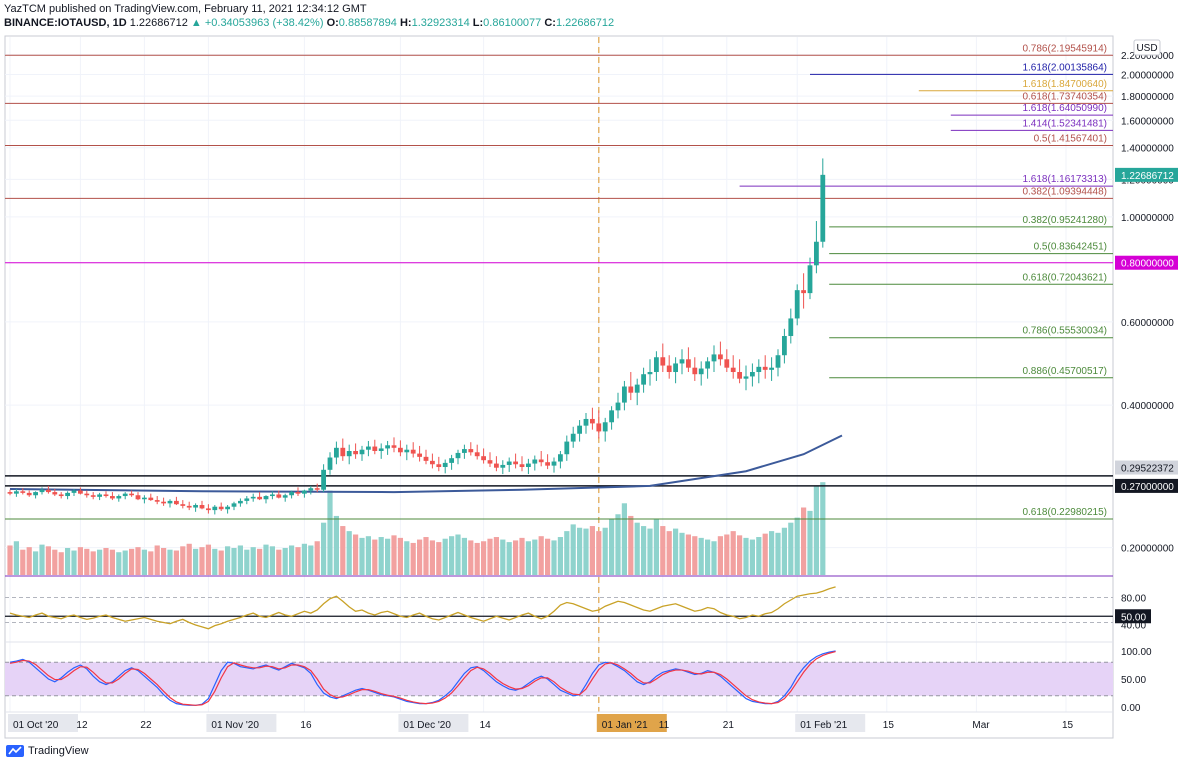 This screenshot has width=1185, height=768. I want to click on high-label: H:, so click(405, 23).